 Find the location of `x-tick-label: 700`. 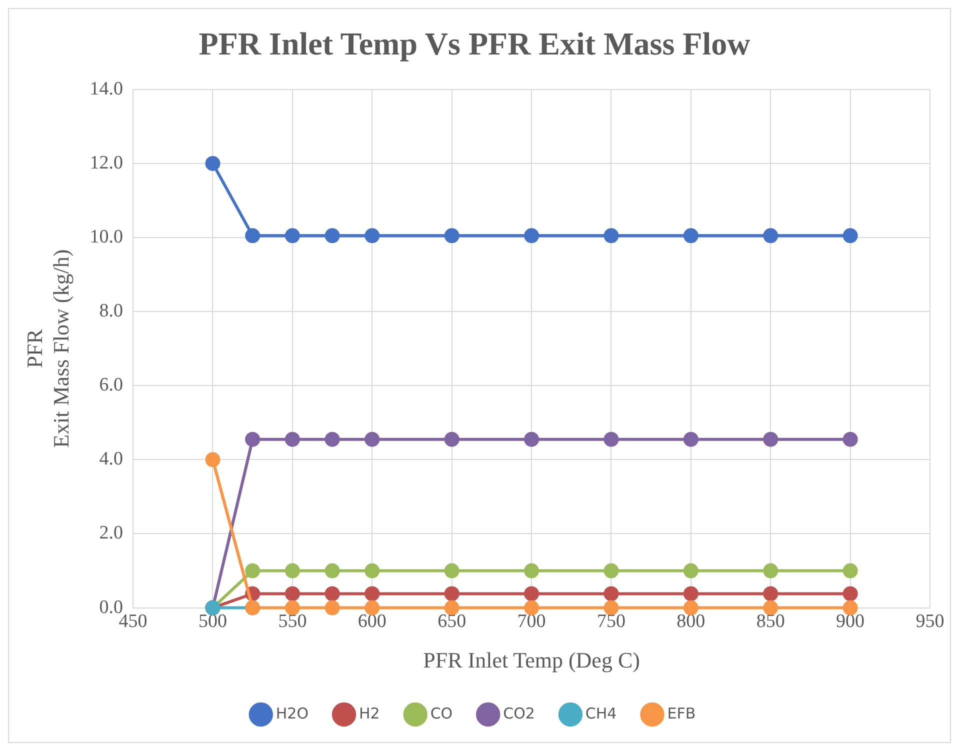

x-tick-label: 700 is located at coordinates (531, 621).